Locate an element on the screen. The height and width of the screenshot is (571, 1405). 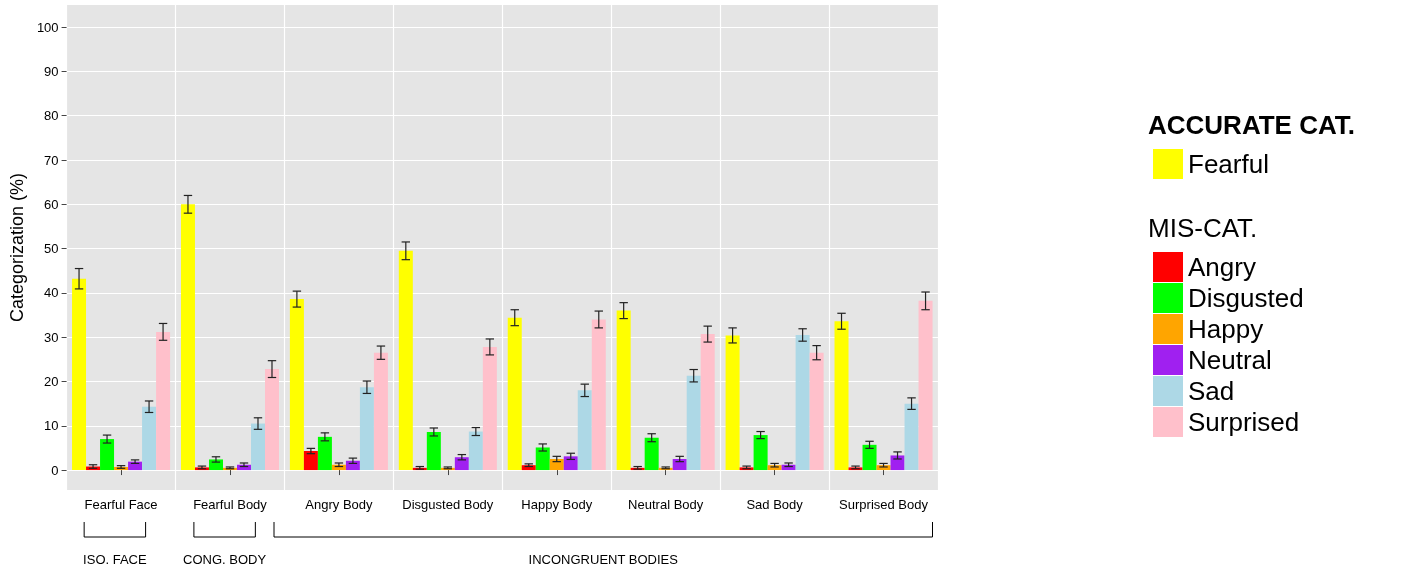
x-tick-label: Surprised Body is located at coordinates (884, 504).